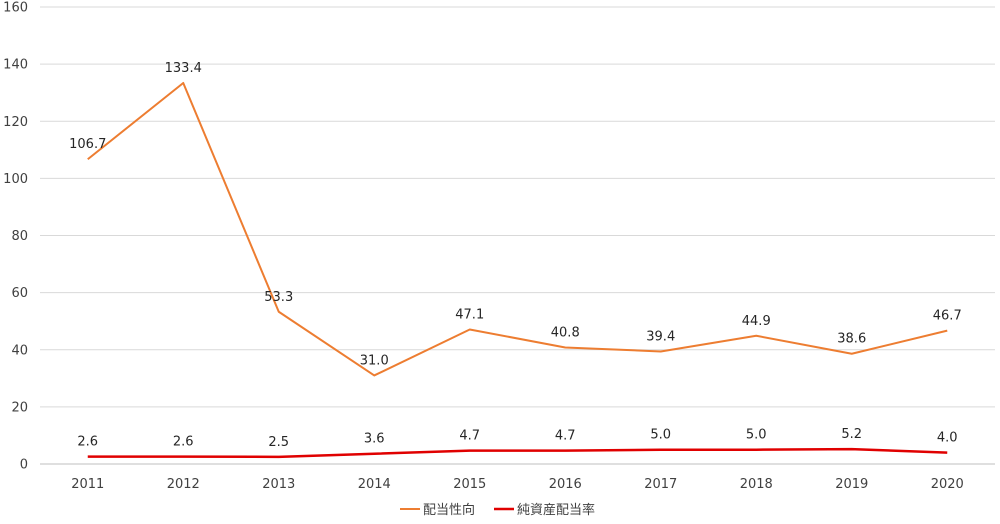 The width and height of the screenshot is (1000, 524). Describe the element at coordinates (15, 65) in the screenshot. I see `y-tick-label: 140` at that location.